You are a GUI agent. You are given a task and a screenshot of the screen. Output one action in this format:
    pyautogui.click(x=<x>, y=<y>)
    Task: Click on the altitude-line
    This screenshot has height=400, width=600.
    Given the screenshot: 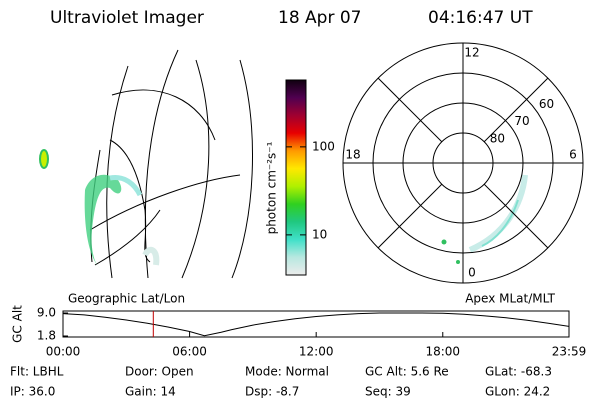 What is the action you would take?
    pyautogui.click(x=316, y=324)
    